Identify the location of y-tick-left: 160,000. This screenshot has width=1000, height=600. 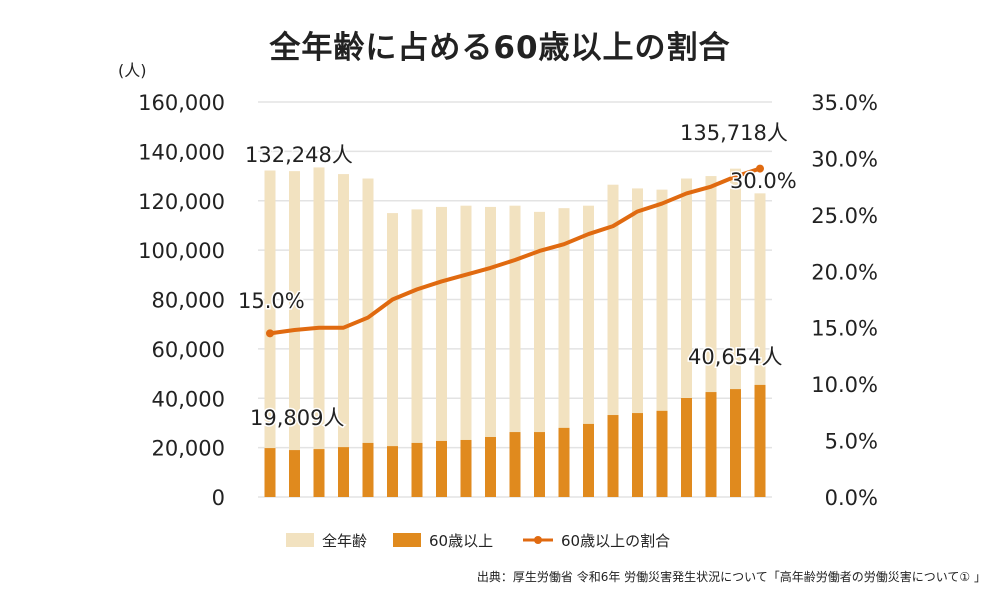
(181, 103).